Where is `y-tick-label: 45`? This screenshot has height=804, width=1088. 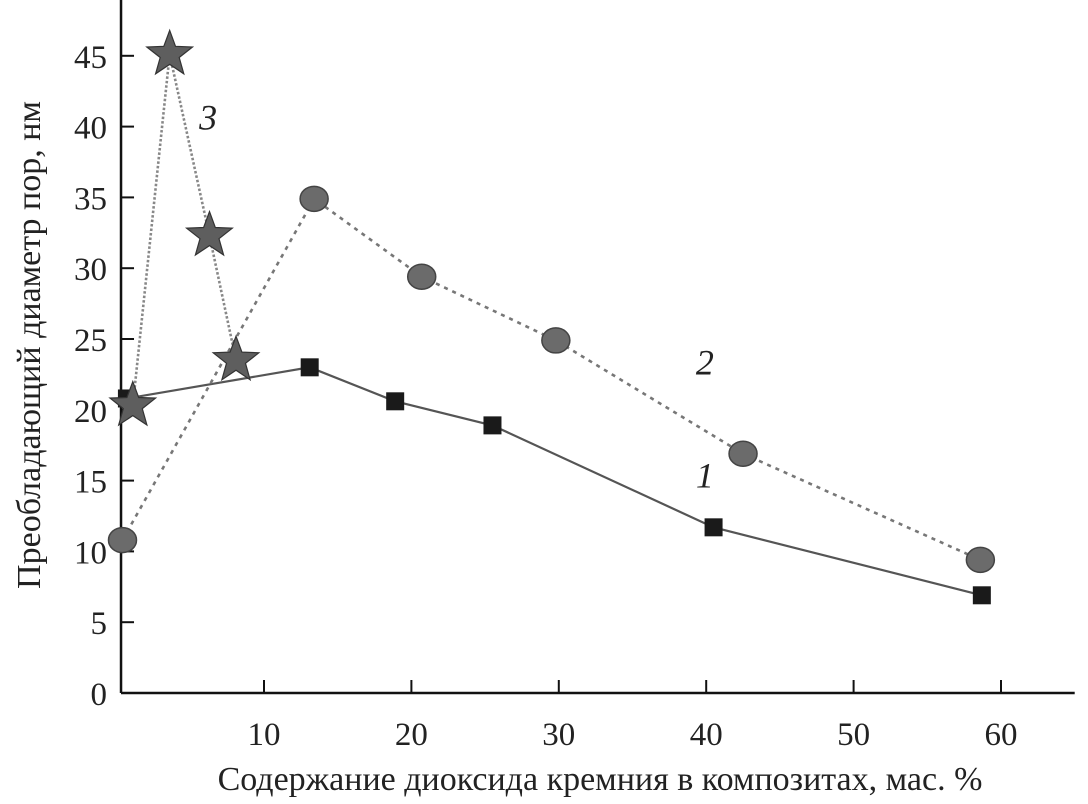 y-tick-label: 45 is located at coordinates (90, 58).